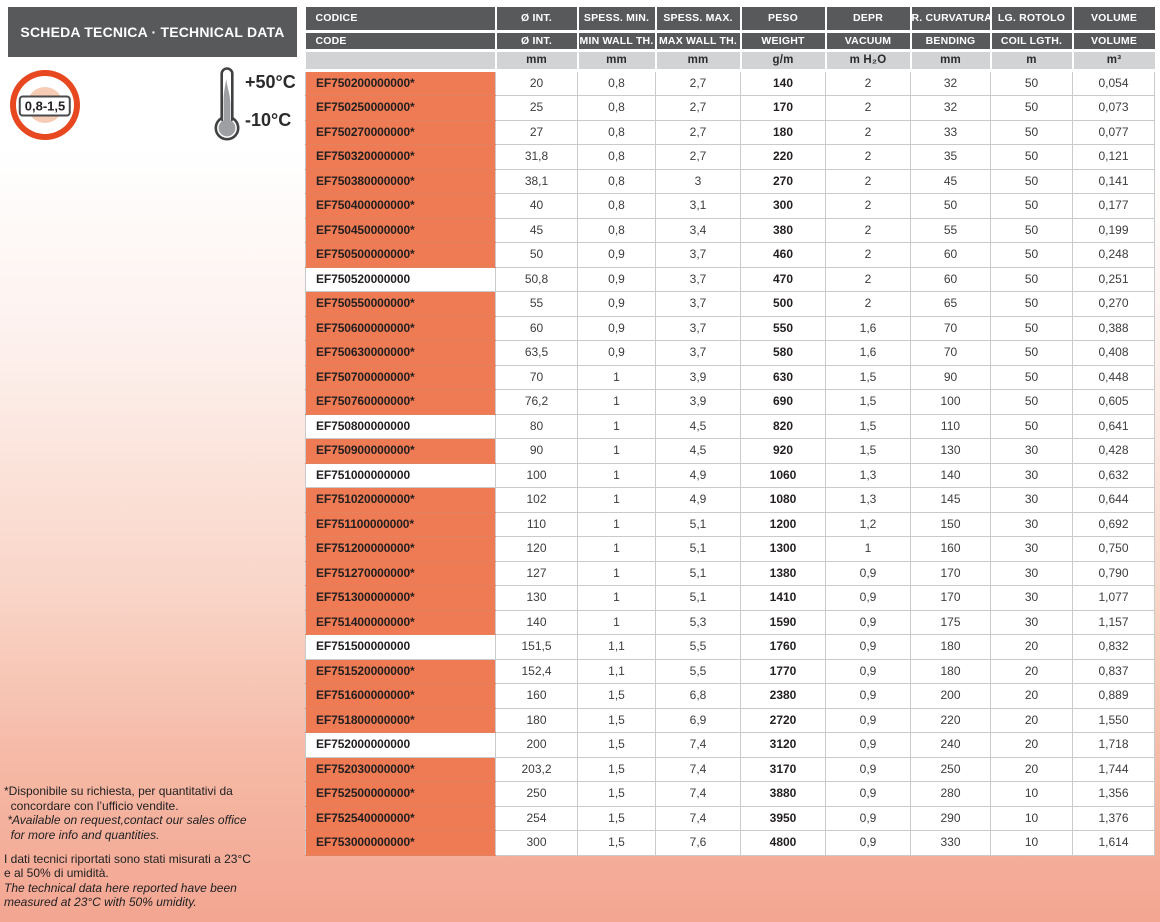 This screenshot has width=1160, height=922. I want to click on value-cell: 300, so click(536, 843).